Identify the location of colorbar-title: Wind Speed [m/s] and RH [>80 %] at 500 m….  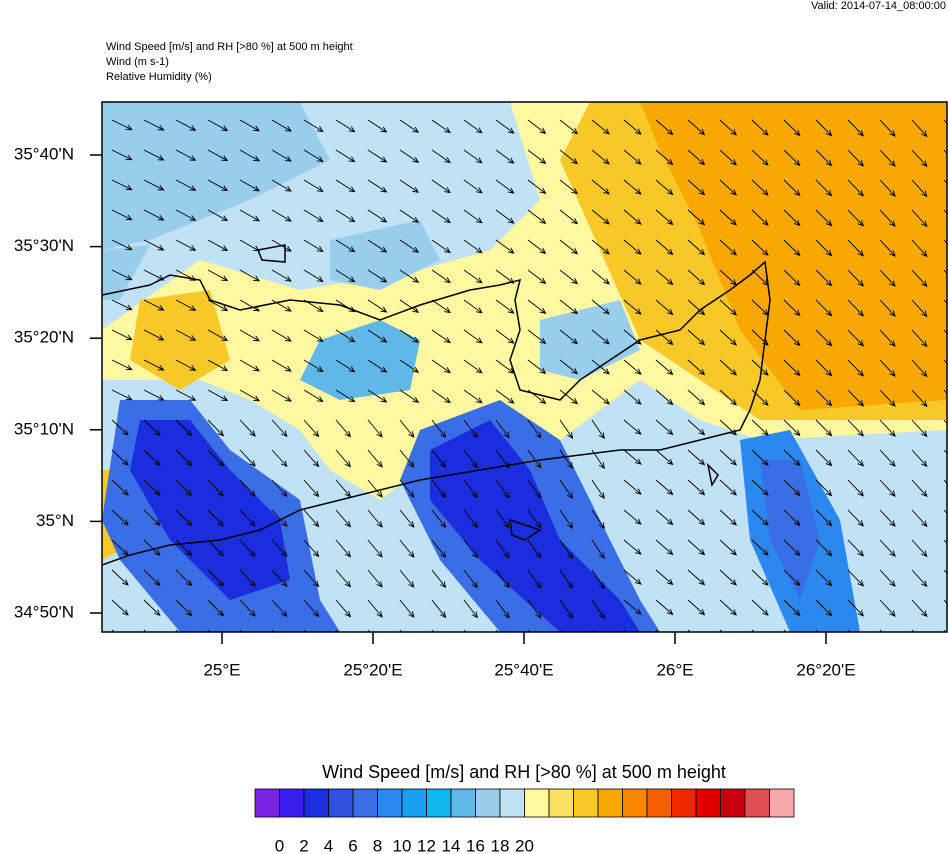
(524, 772).